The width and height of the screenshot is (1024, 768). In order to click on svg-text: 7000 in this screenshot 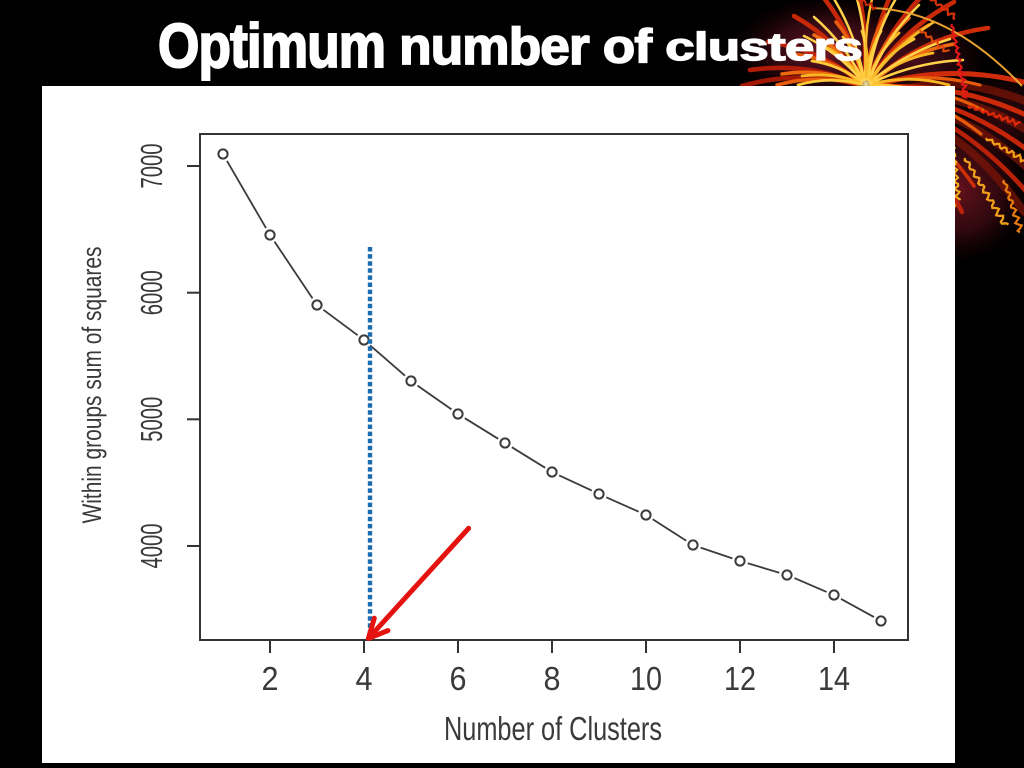, I will do `click(151, 166)`.